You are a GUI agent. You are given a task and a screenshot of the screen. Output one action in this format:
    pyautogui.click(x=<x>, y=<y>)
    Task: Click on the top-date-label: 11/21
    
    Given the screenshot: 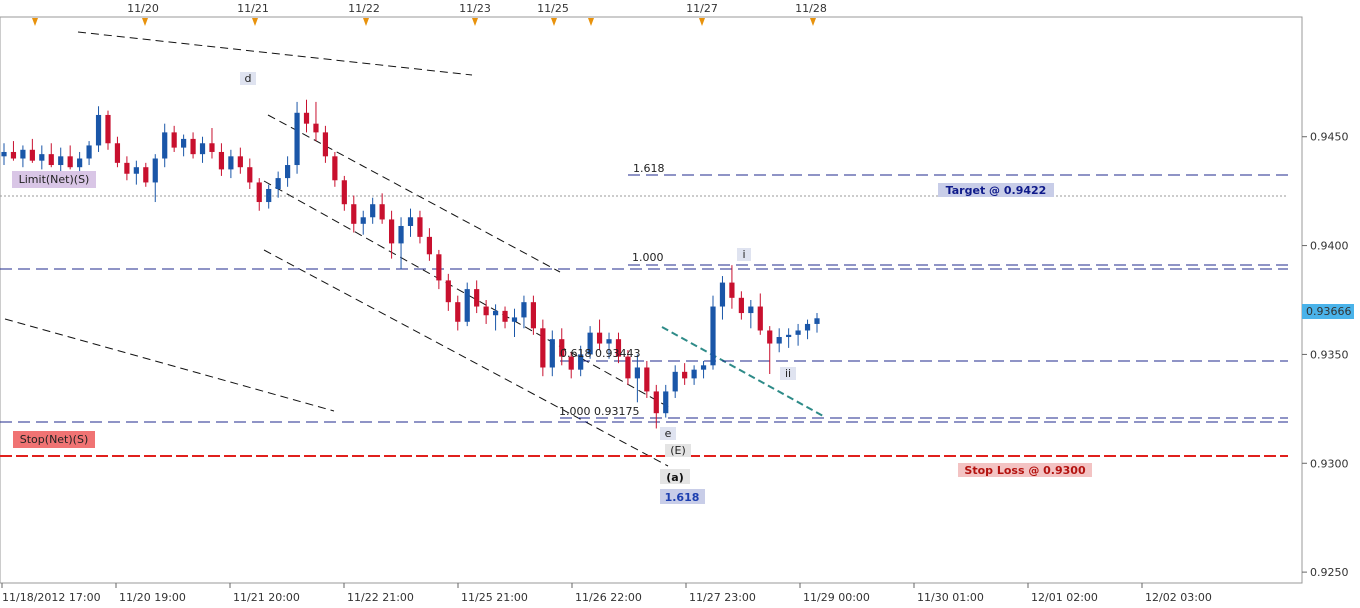 What is the action you would take?
    pyautogui.click(x=253, y=8)
    